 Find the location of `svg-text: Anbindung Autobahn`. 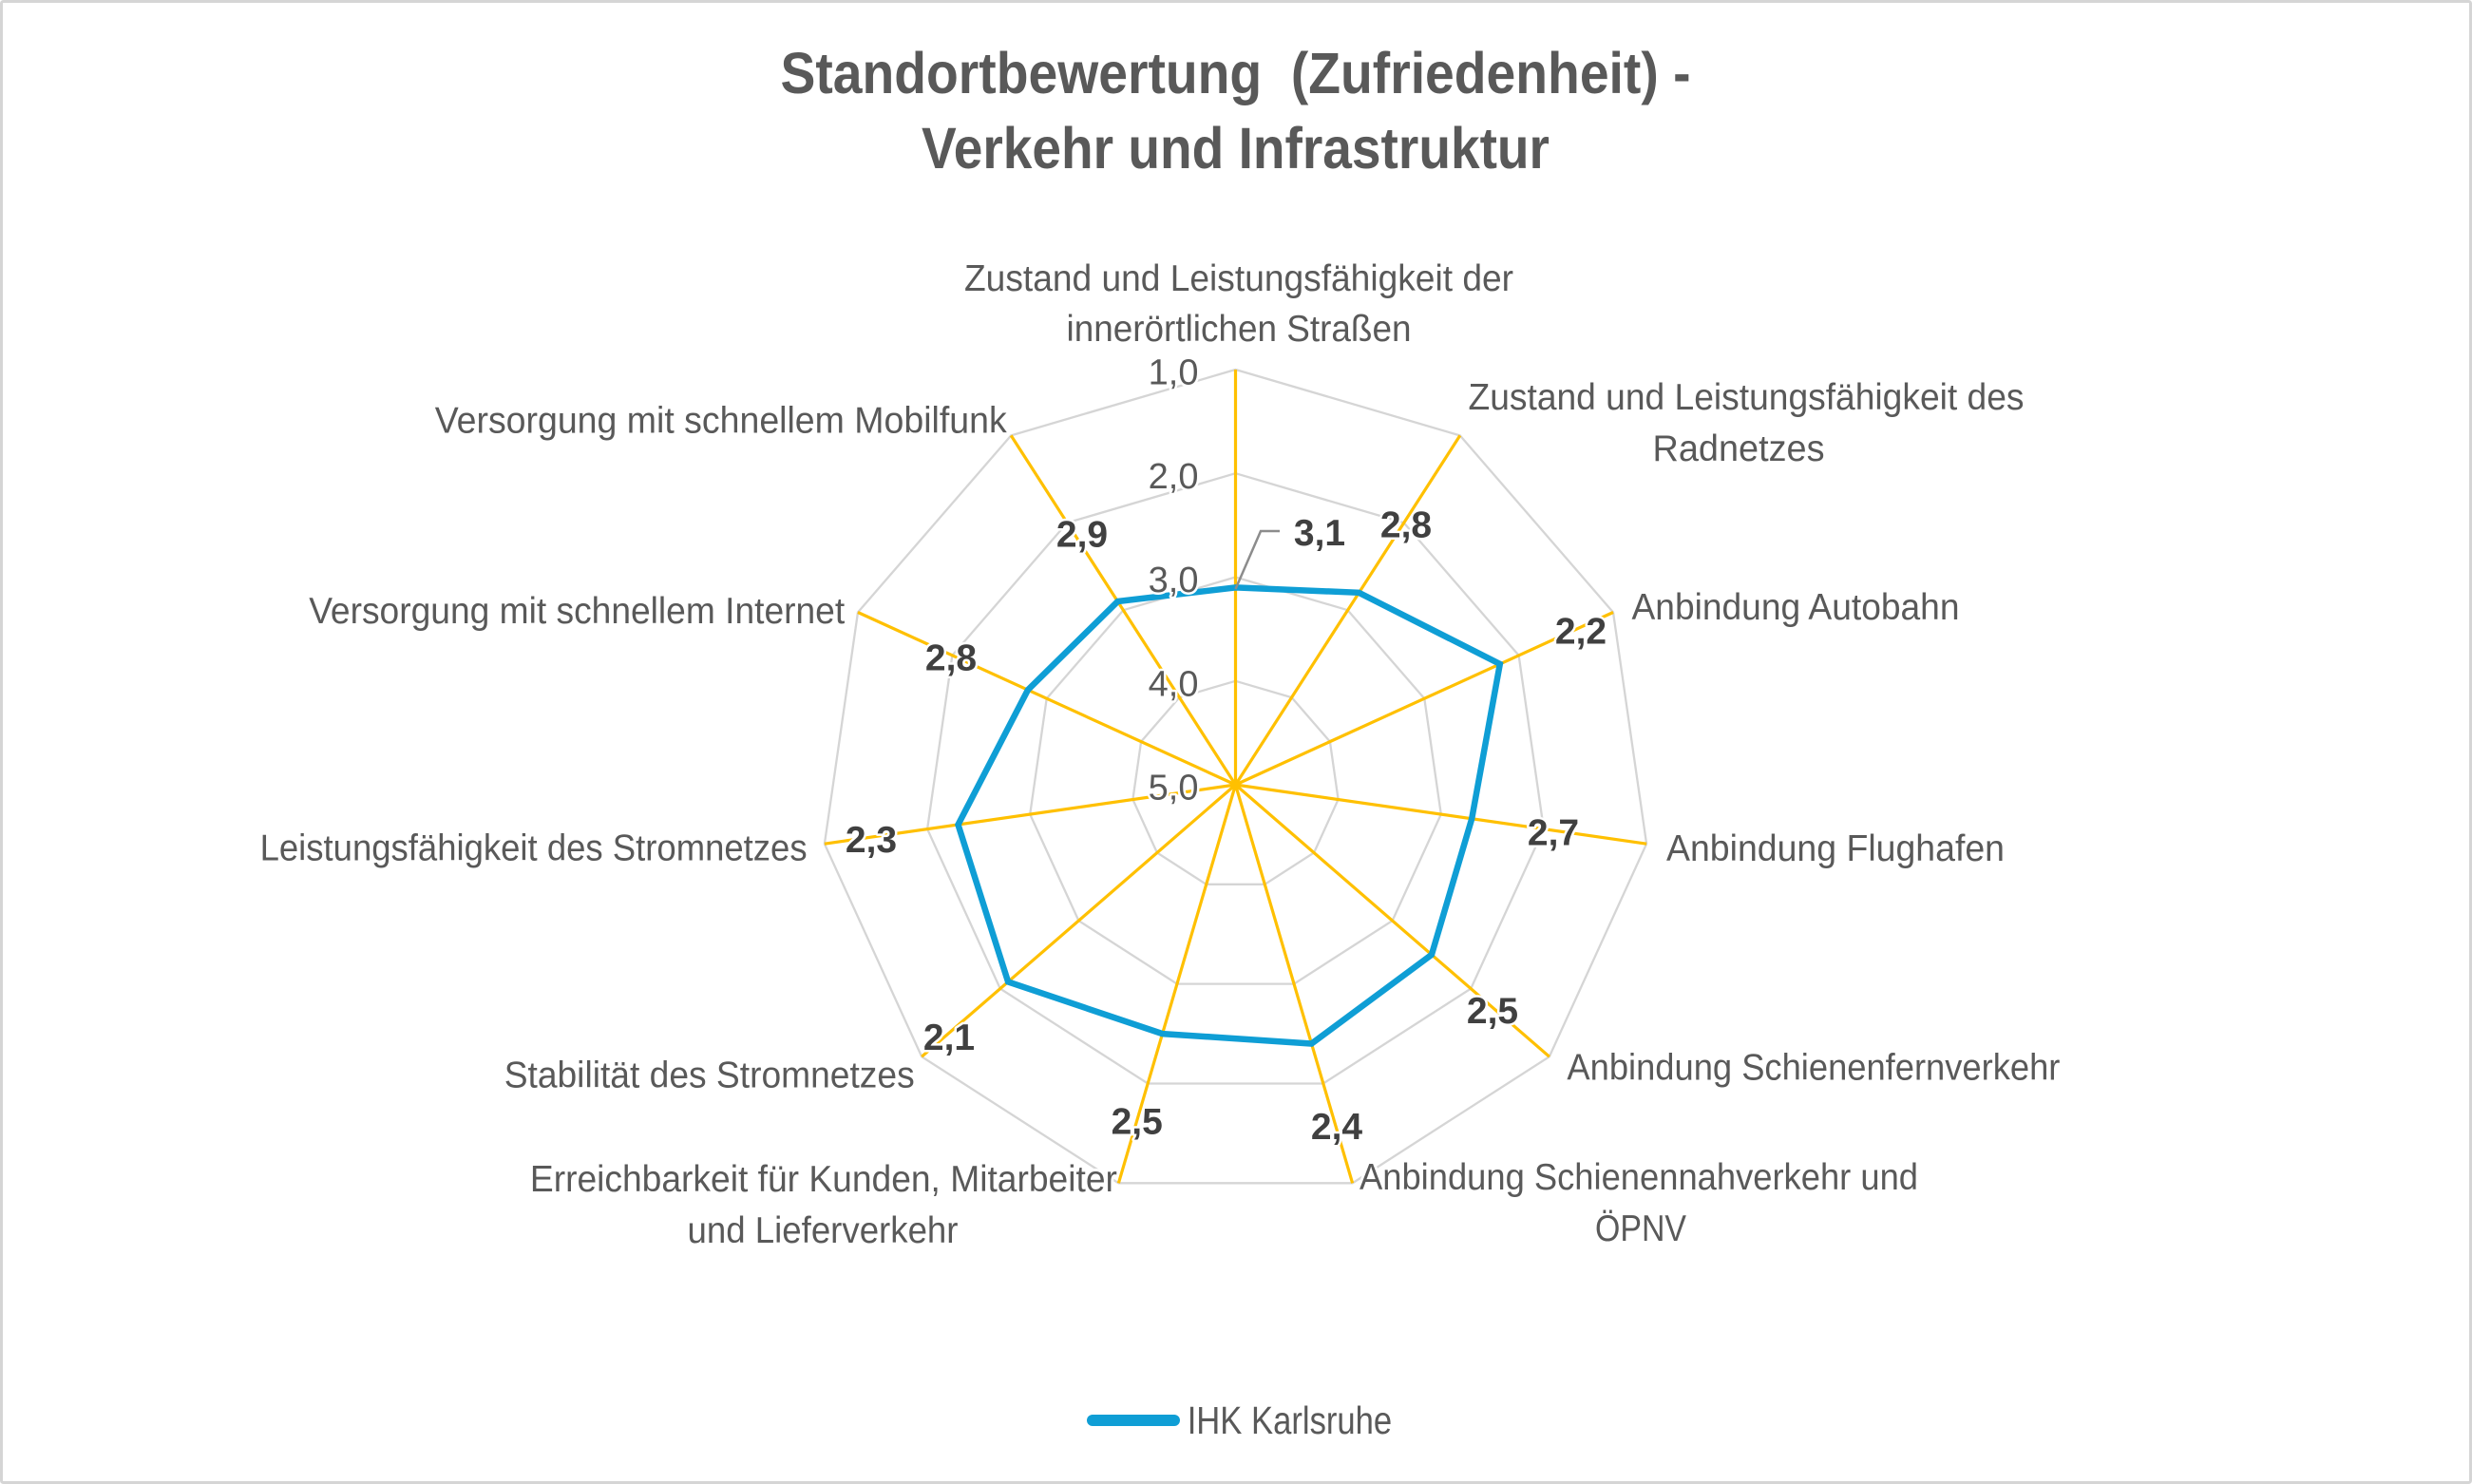

svg-text: Anbindung Autobahn is located at coordinates (1796, 607).